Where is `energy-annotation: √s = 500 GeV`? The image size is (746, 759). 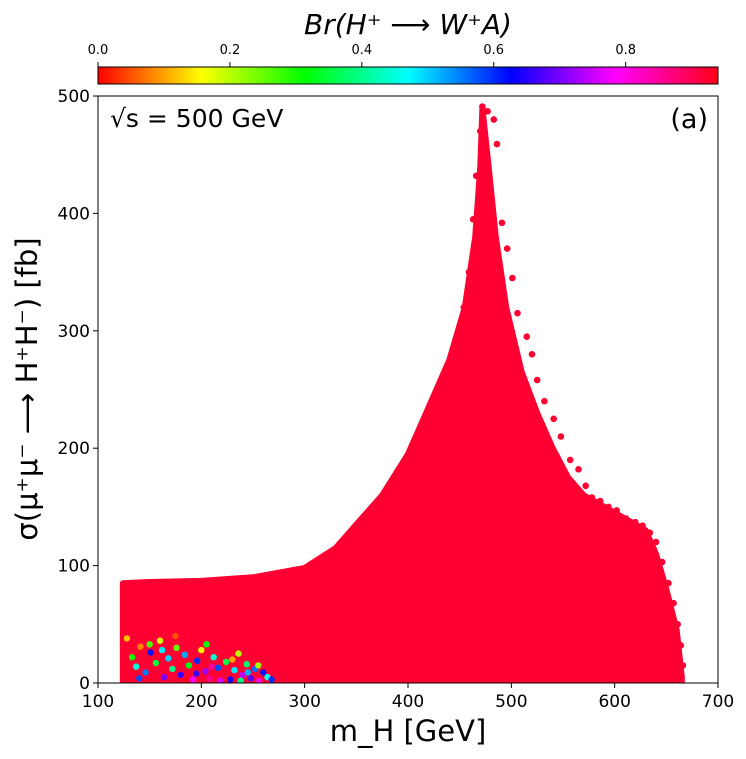 energy-annotation: √s = 500 GeV is located at coordinates (196, 118).